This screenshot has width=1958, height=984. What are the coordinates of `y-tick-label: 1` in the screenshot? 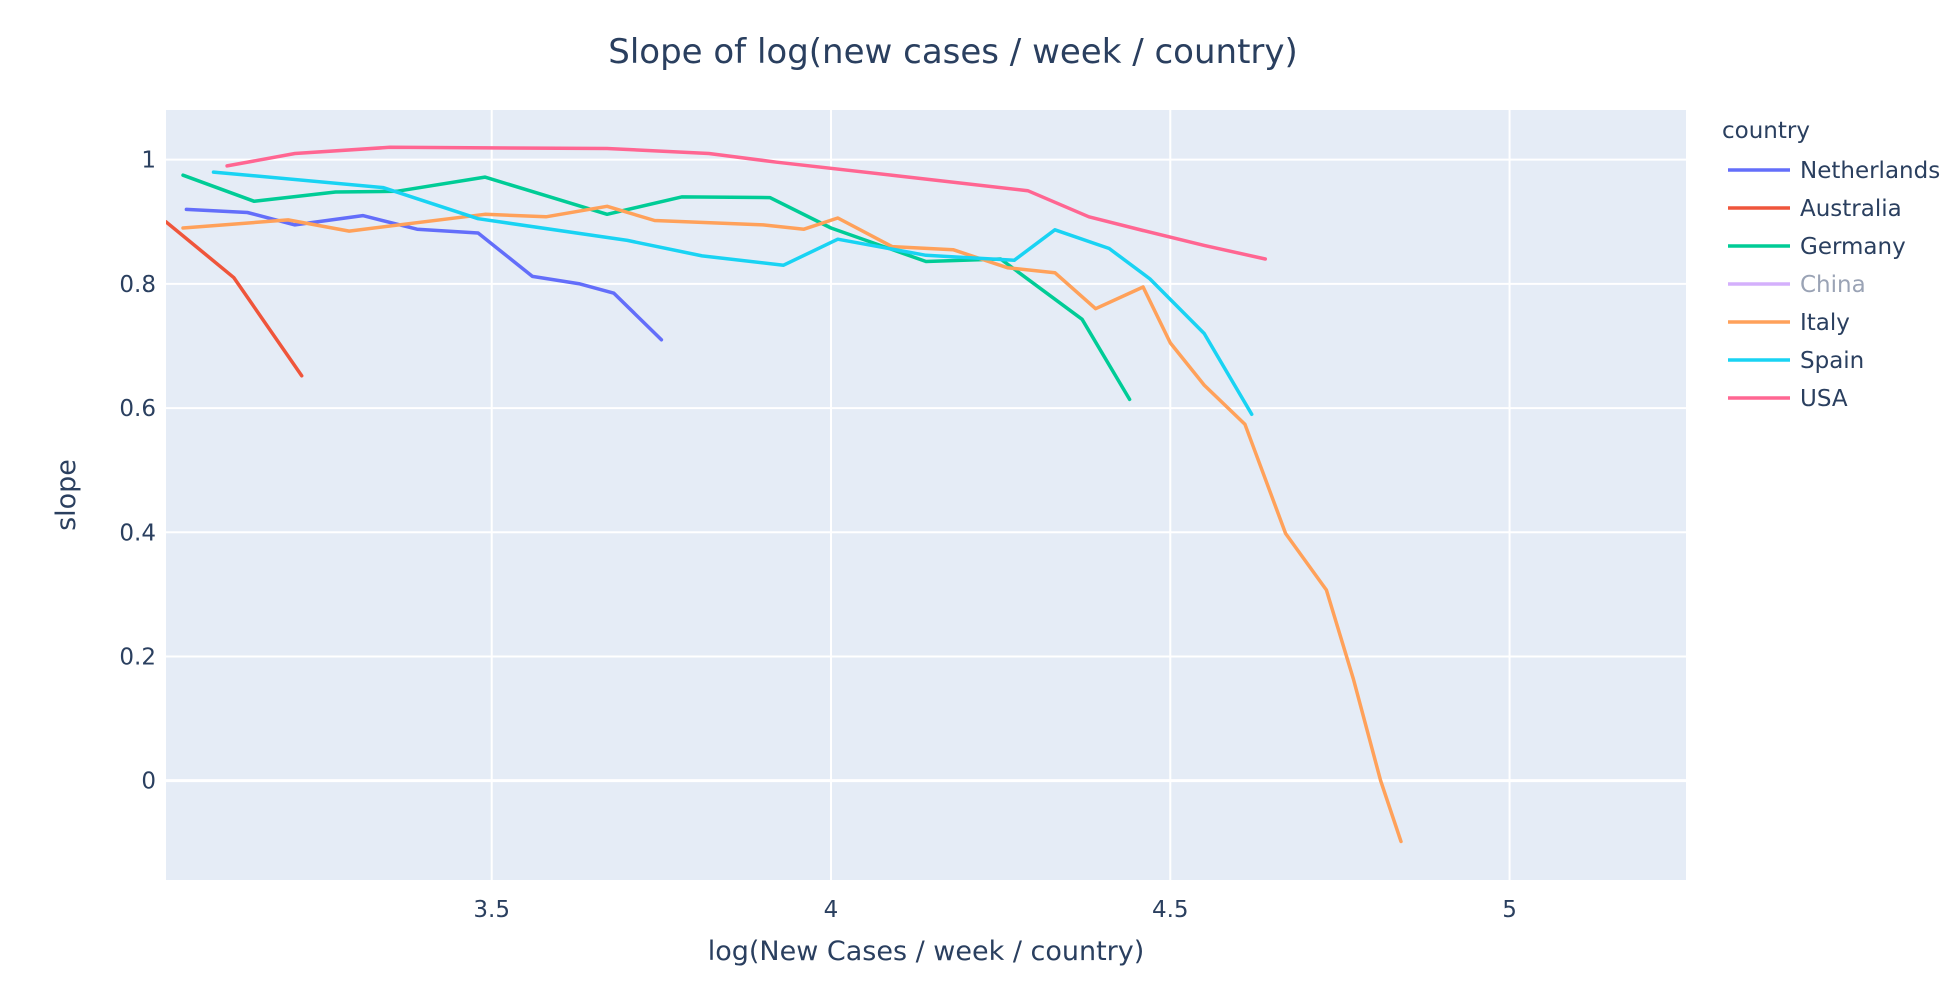 It's located at (148, 161).